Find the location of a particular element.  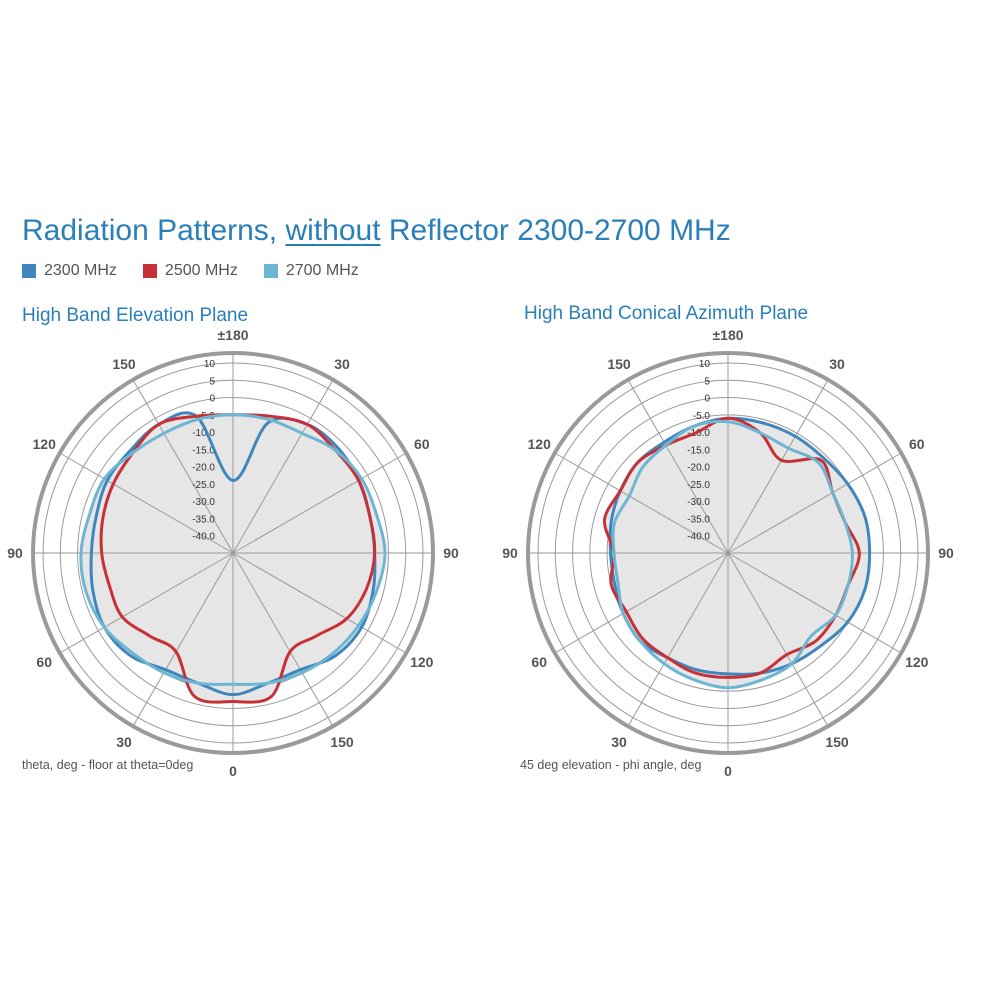

title-part1: Radiation Patterns, is located at coordinates (154, 230).